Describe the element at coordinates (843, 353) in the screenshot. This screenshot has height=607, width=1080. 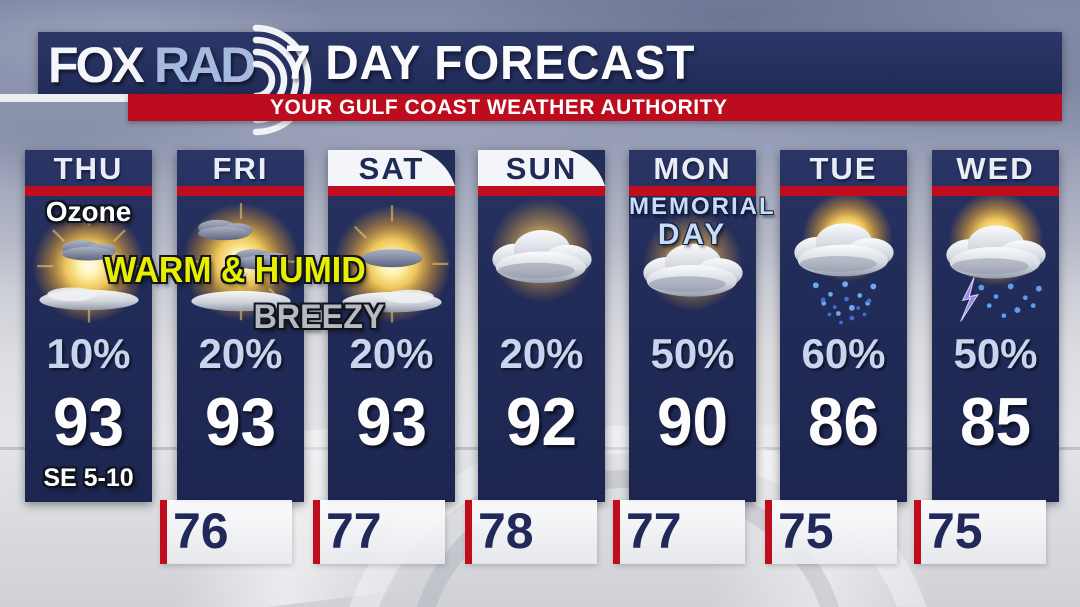
I see `precip-chance: 60%` at that location.